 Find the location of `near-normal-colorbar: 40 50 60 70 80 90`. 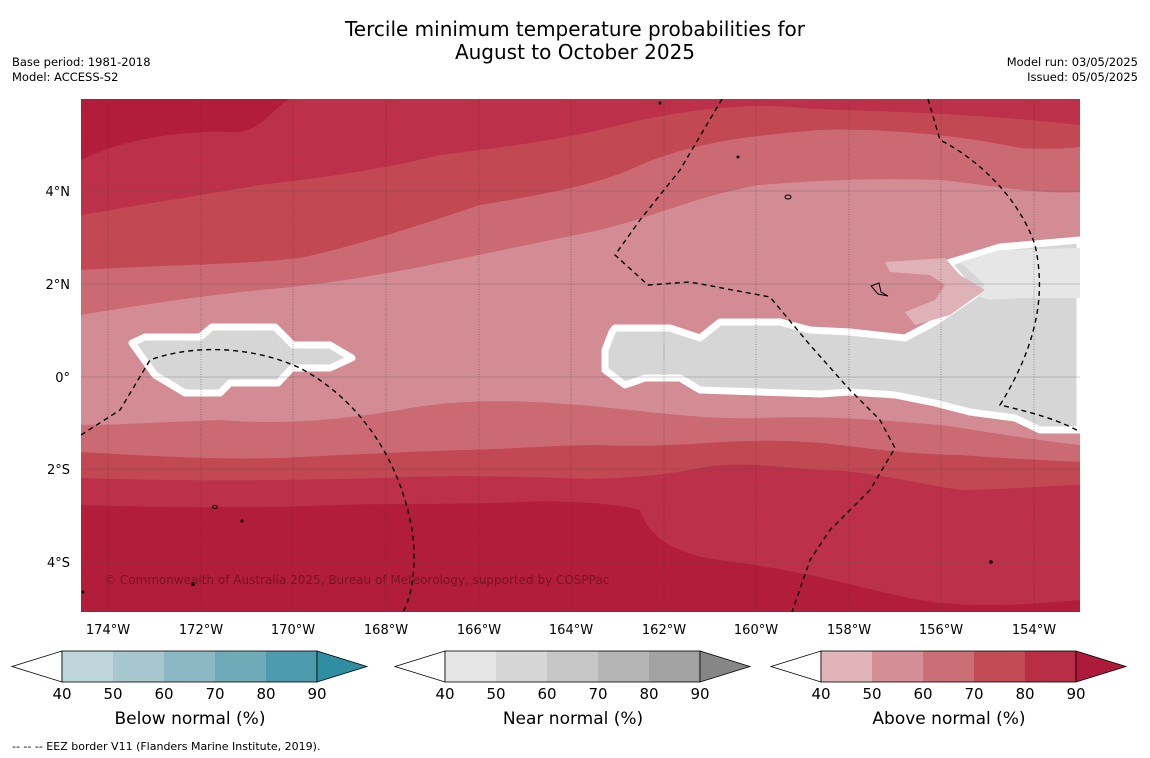

near-normal-colorbar: 40 50 60 70 80 90 is located at coordinates (572, 676).